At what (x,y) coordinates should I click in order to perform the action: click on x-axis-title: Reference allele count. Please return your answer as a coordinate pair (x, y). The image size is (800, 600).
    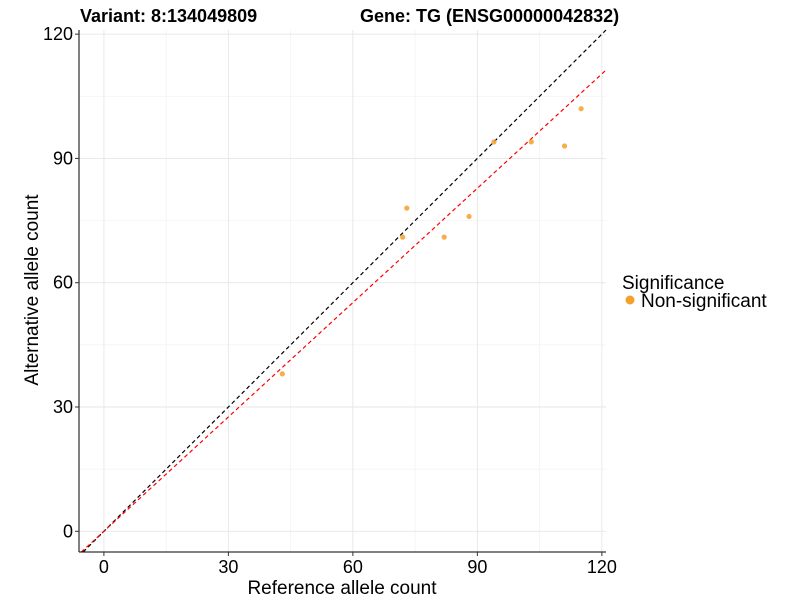
    Looking at the image, I should click on (342, 588).